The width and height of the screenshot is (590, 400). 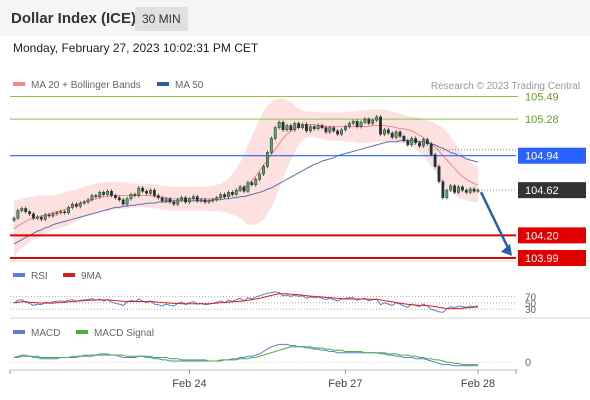 What do you see at coordinates (30, 276) in the screenshot?
I see `legend-rsi: RSI` at bounding box center [30, 276].